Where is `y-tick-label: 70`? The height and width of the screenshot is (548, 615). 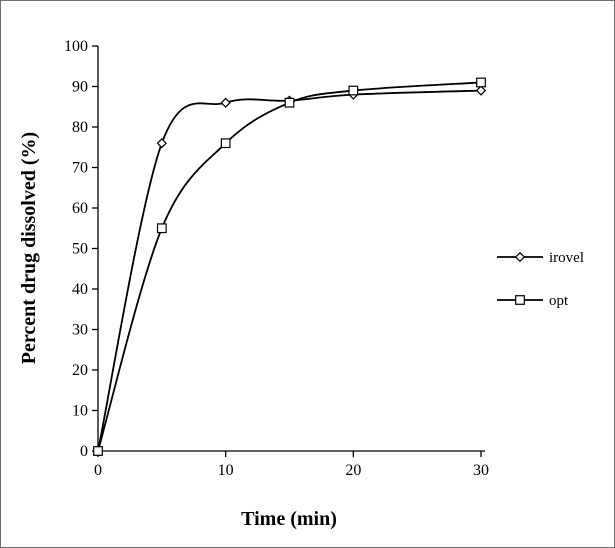
y-tick-label: 70 is located at coordinates (80, 168).